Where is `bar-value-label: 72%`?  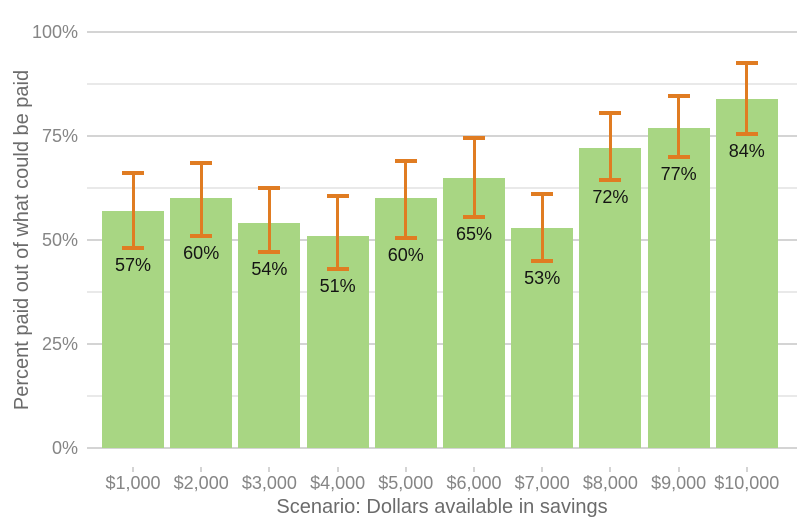 bar-value-label: 72% is located at coordinates (610, 196).